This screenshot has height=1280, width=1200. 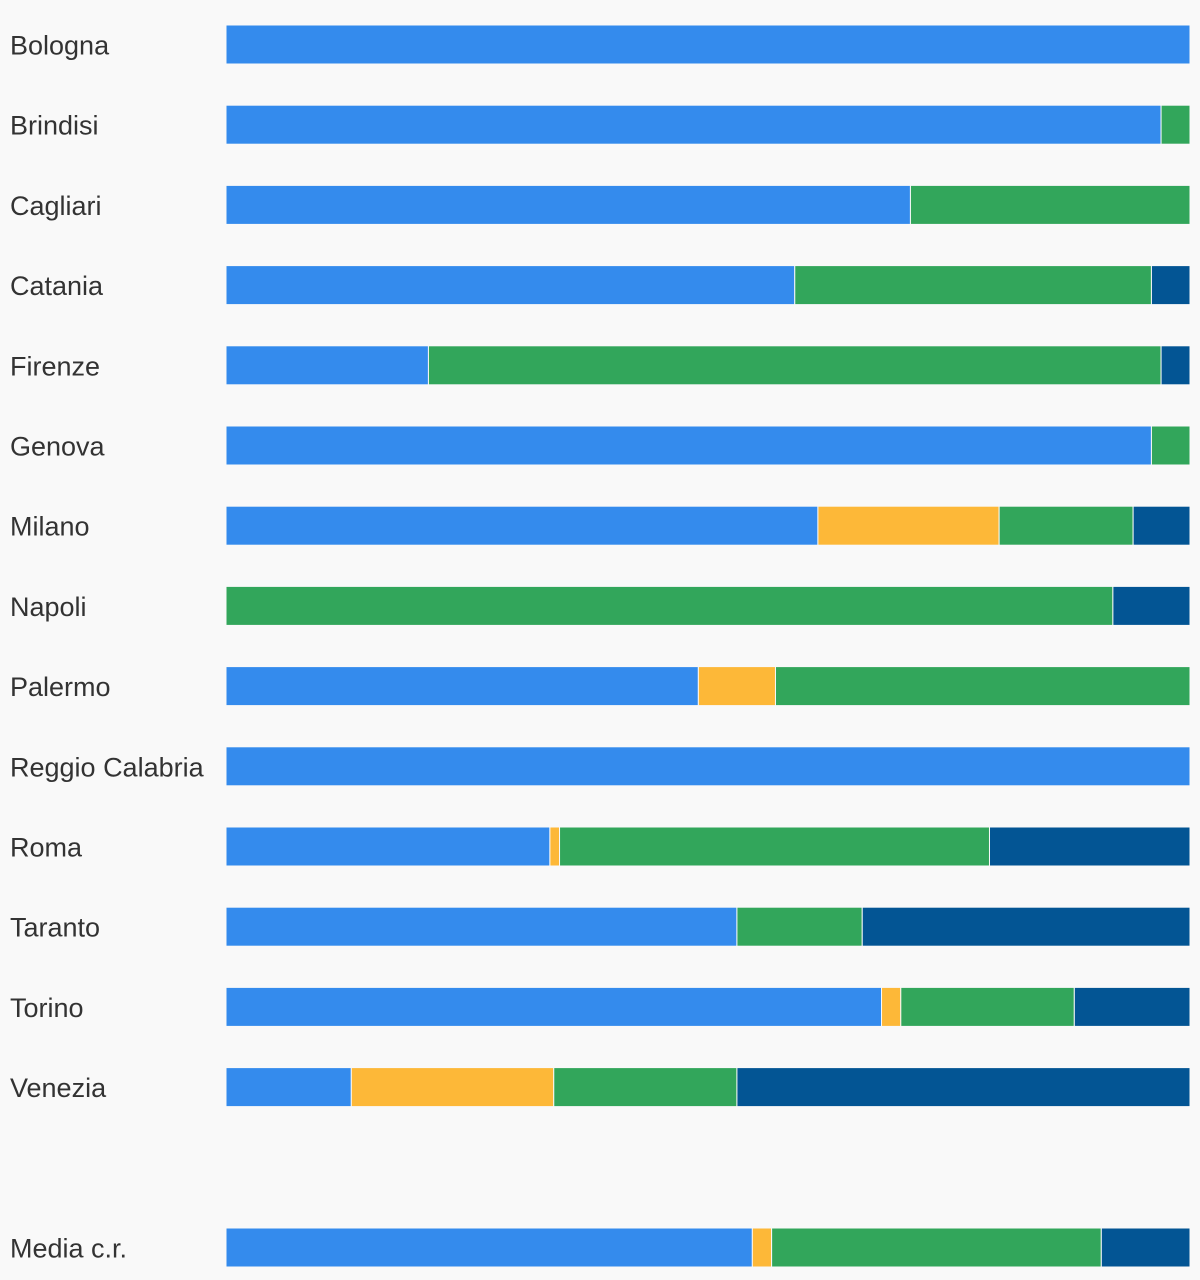 I want to click on bar-row: Brindisi, so click(x=600, y=124).